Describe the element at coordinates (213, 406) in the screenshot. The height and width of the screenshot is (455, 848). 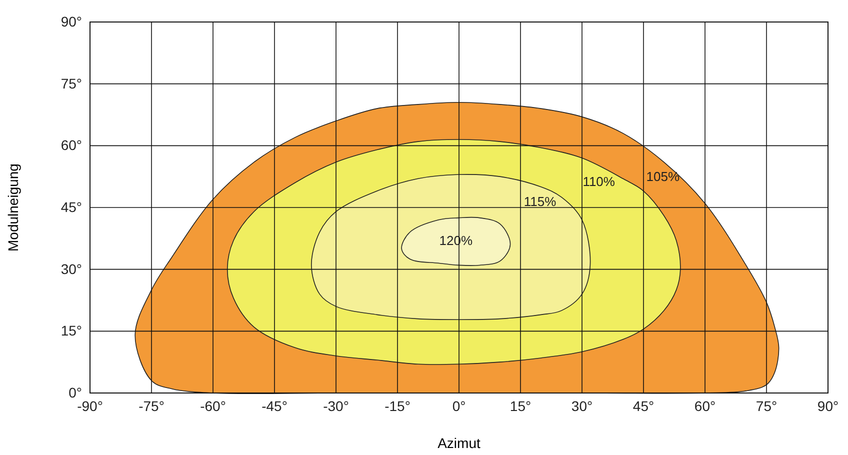
I see `x-tick-label: -60°` at that location.